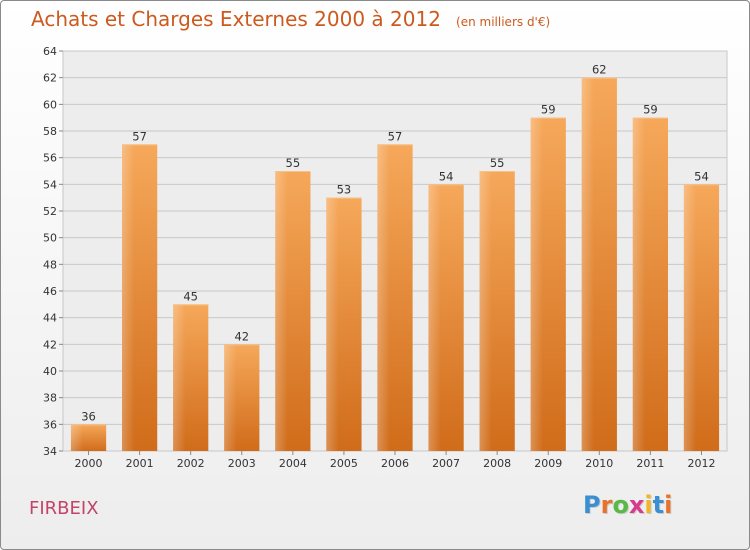 Image resolution: width=750 pixels, height=550 pixels. Describe the element at coordinates (50, 318) in the screenshot. I see `y-tick-label: 44` at that location.